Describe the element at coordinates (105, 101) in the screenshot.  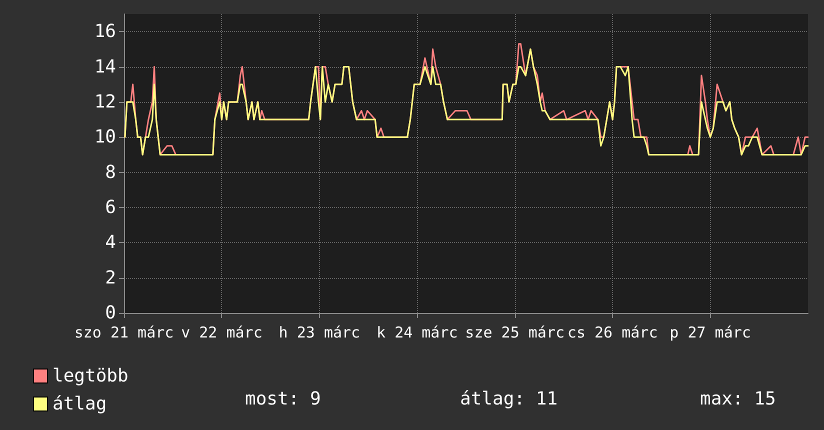
I see `y-tick-label: 12` at that location.